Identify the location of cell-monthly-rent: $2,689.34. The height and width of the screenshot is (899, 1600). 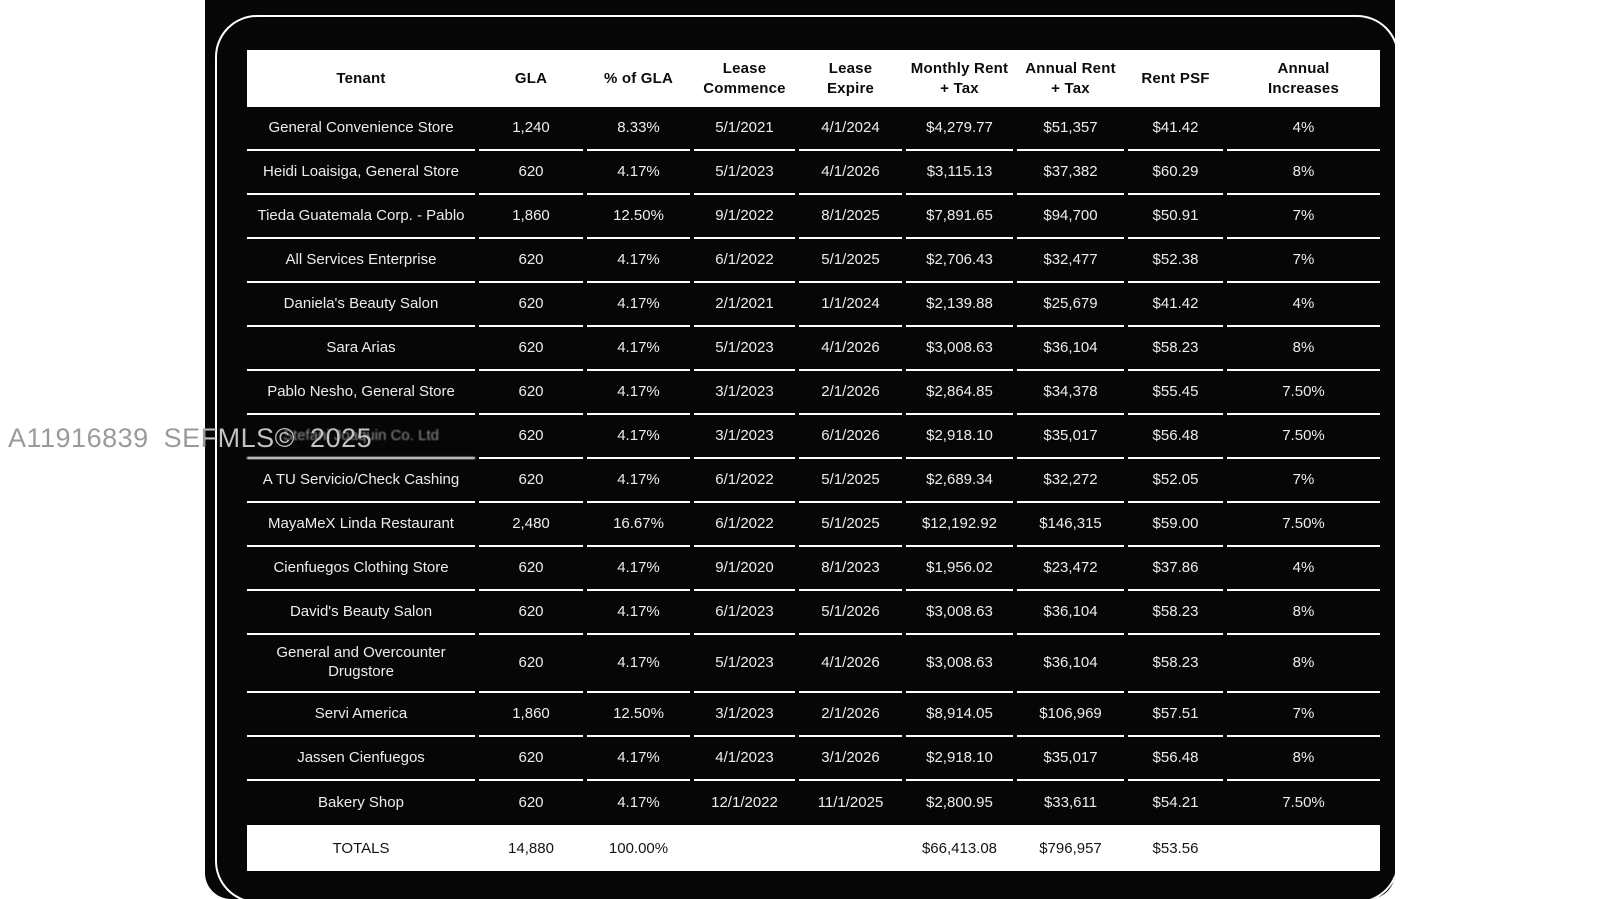
(959, 481).